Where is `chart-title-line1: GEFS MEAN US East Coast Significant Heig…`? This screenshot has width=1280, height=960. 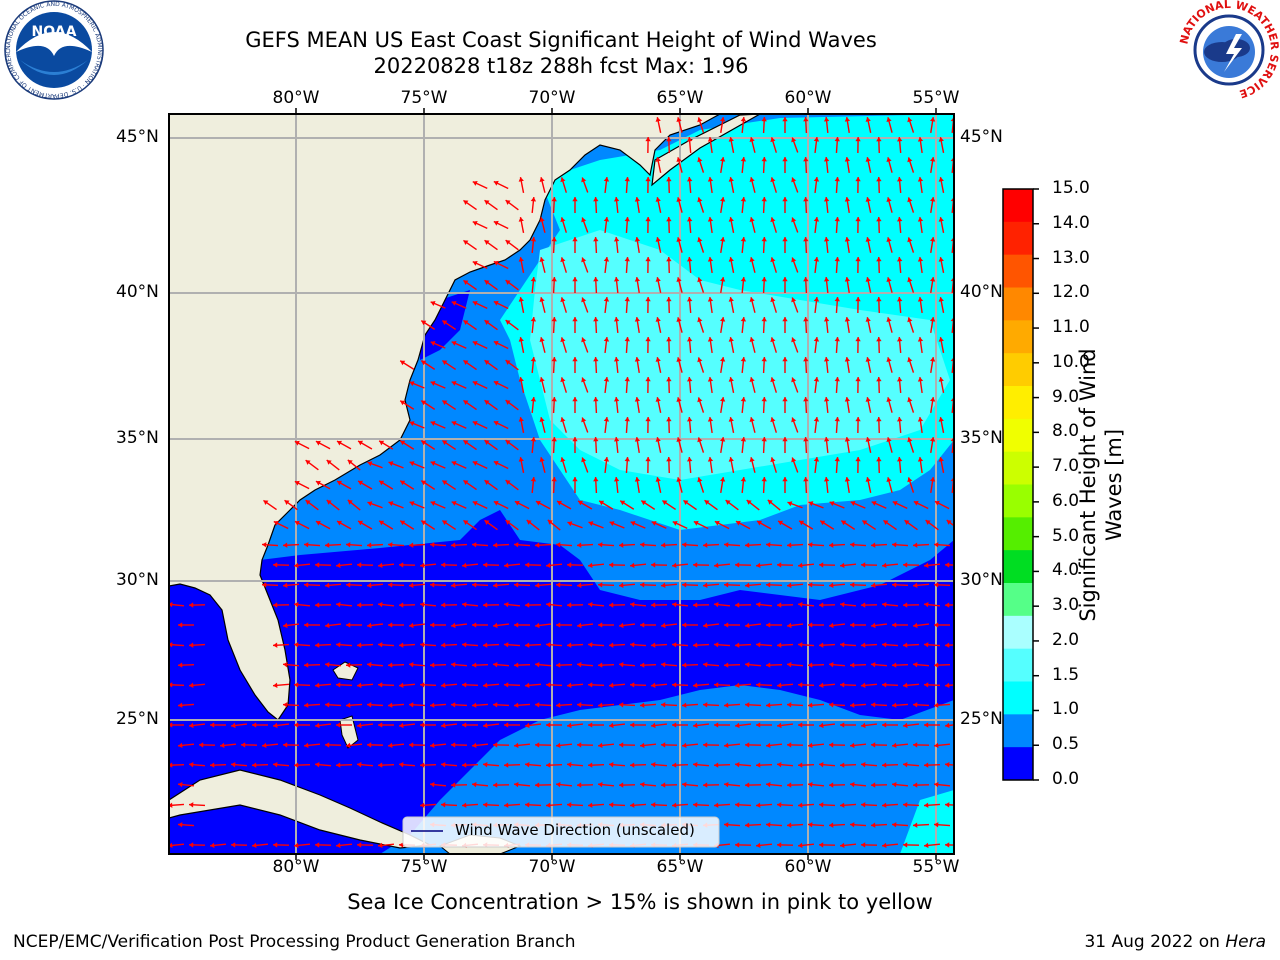
chart-title-line1: GEFS MEAN US East Coast Significant Heig… is located at coordinates (561, 40).